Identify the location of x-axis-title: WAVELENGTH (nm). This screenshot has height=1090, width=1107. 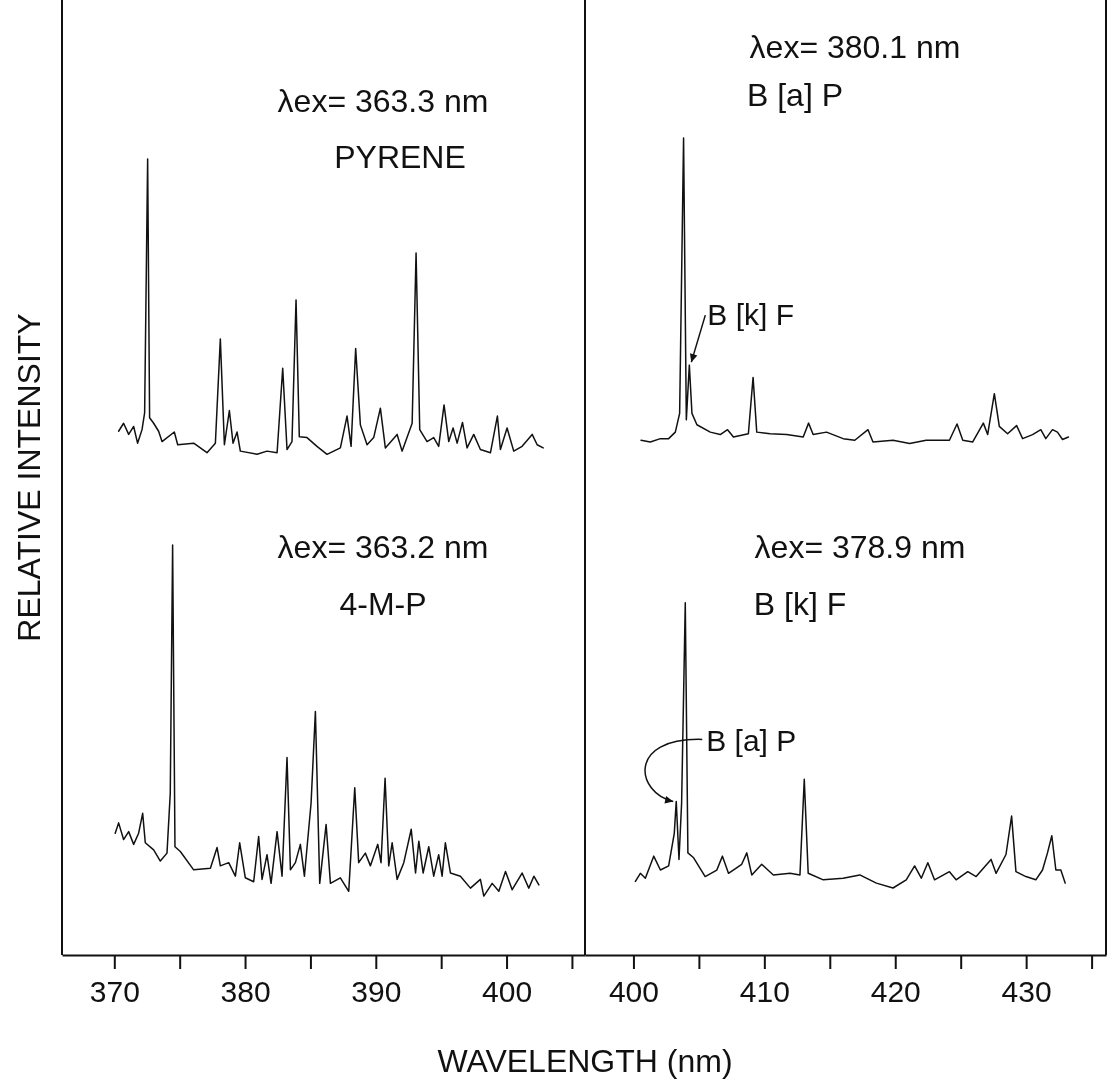
(585, 1061).